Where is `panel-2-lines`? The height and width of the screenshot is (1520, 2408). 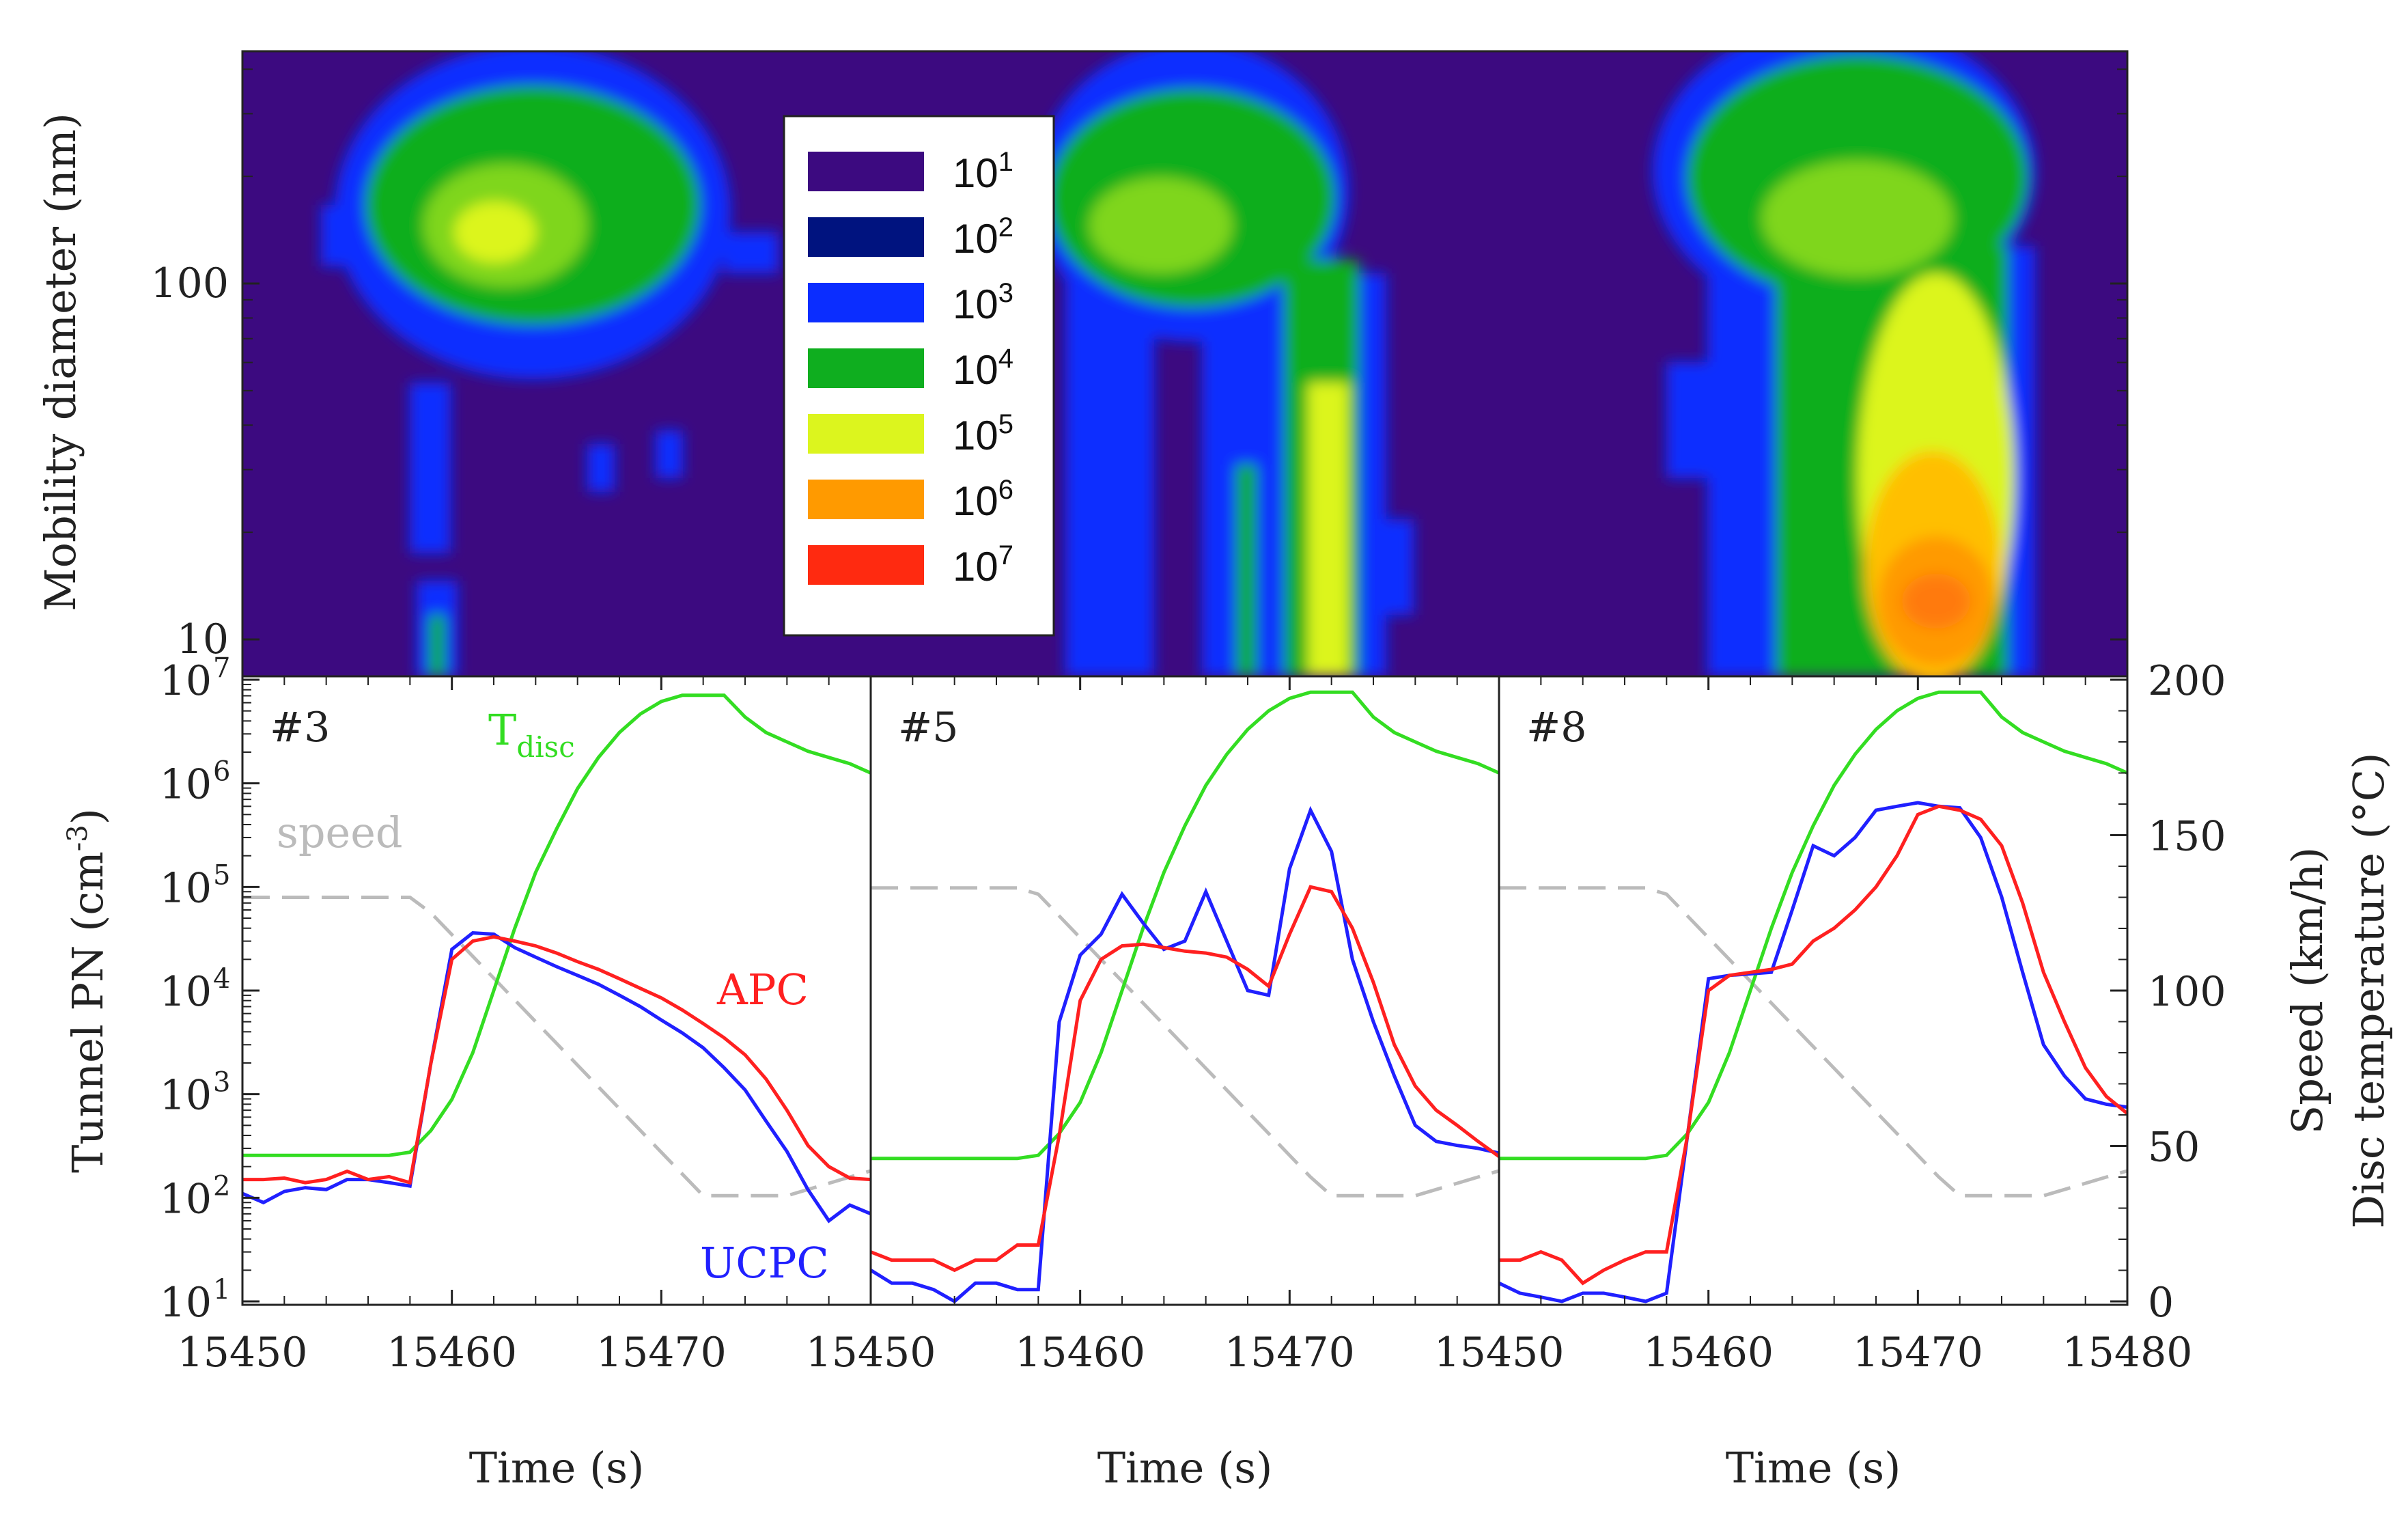 panel-2-lines is located at coordinates (1813, 997).